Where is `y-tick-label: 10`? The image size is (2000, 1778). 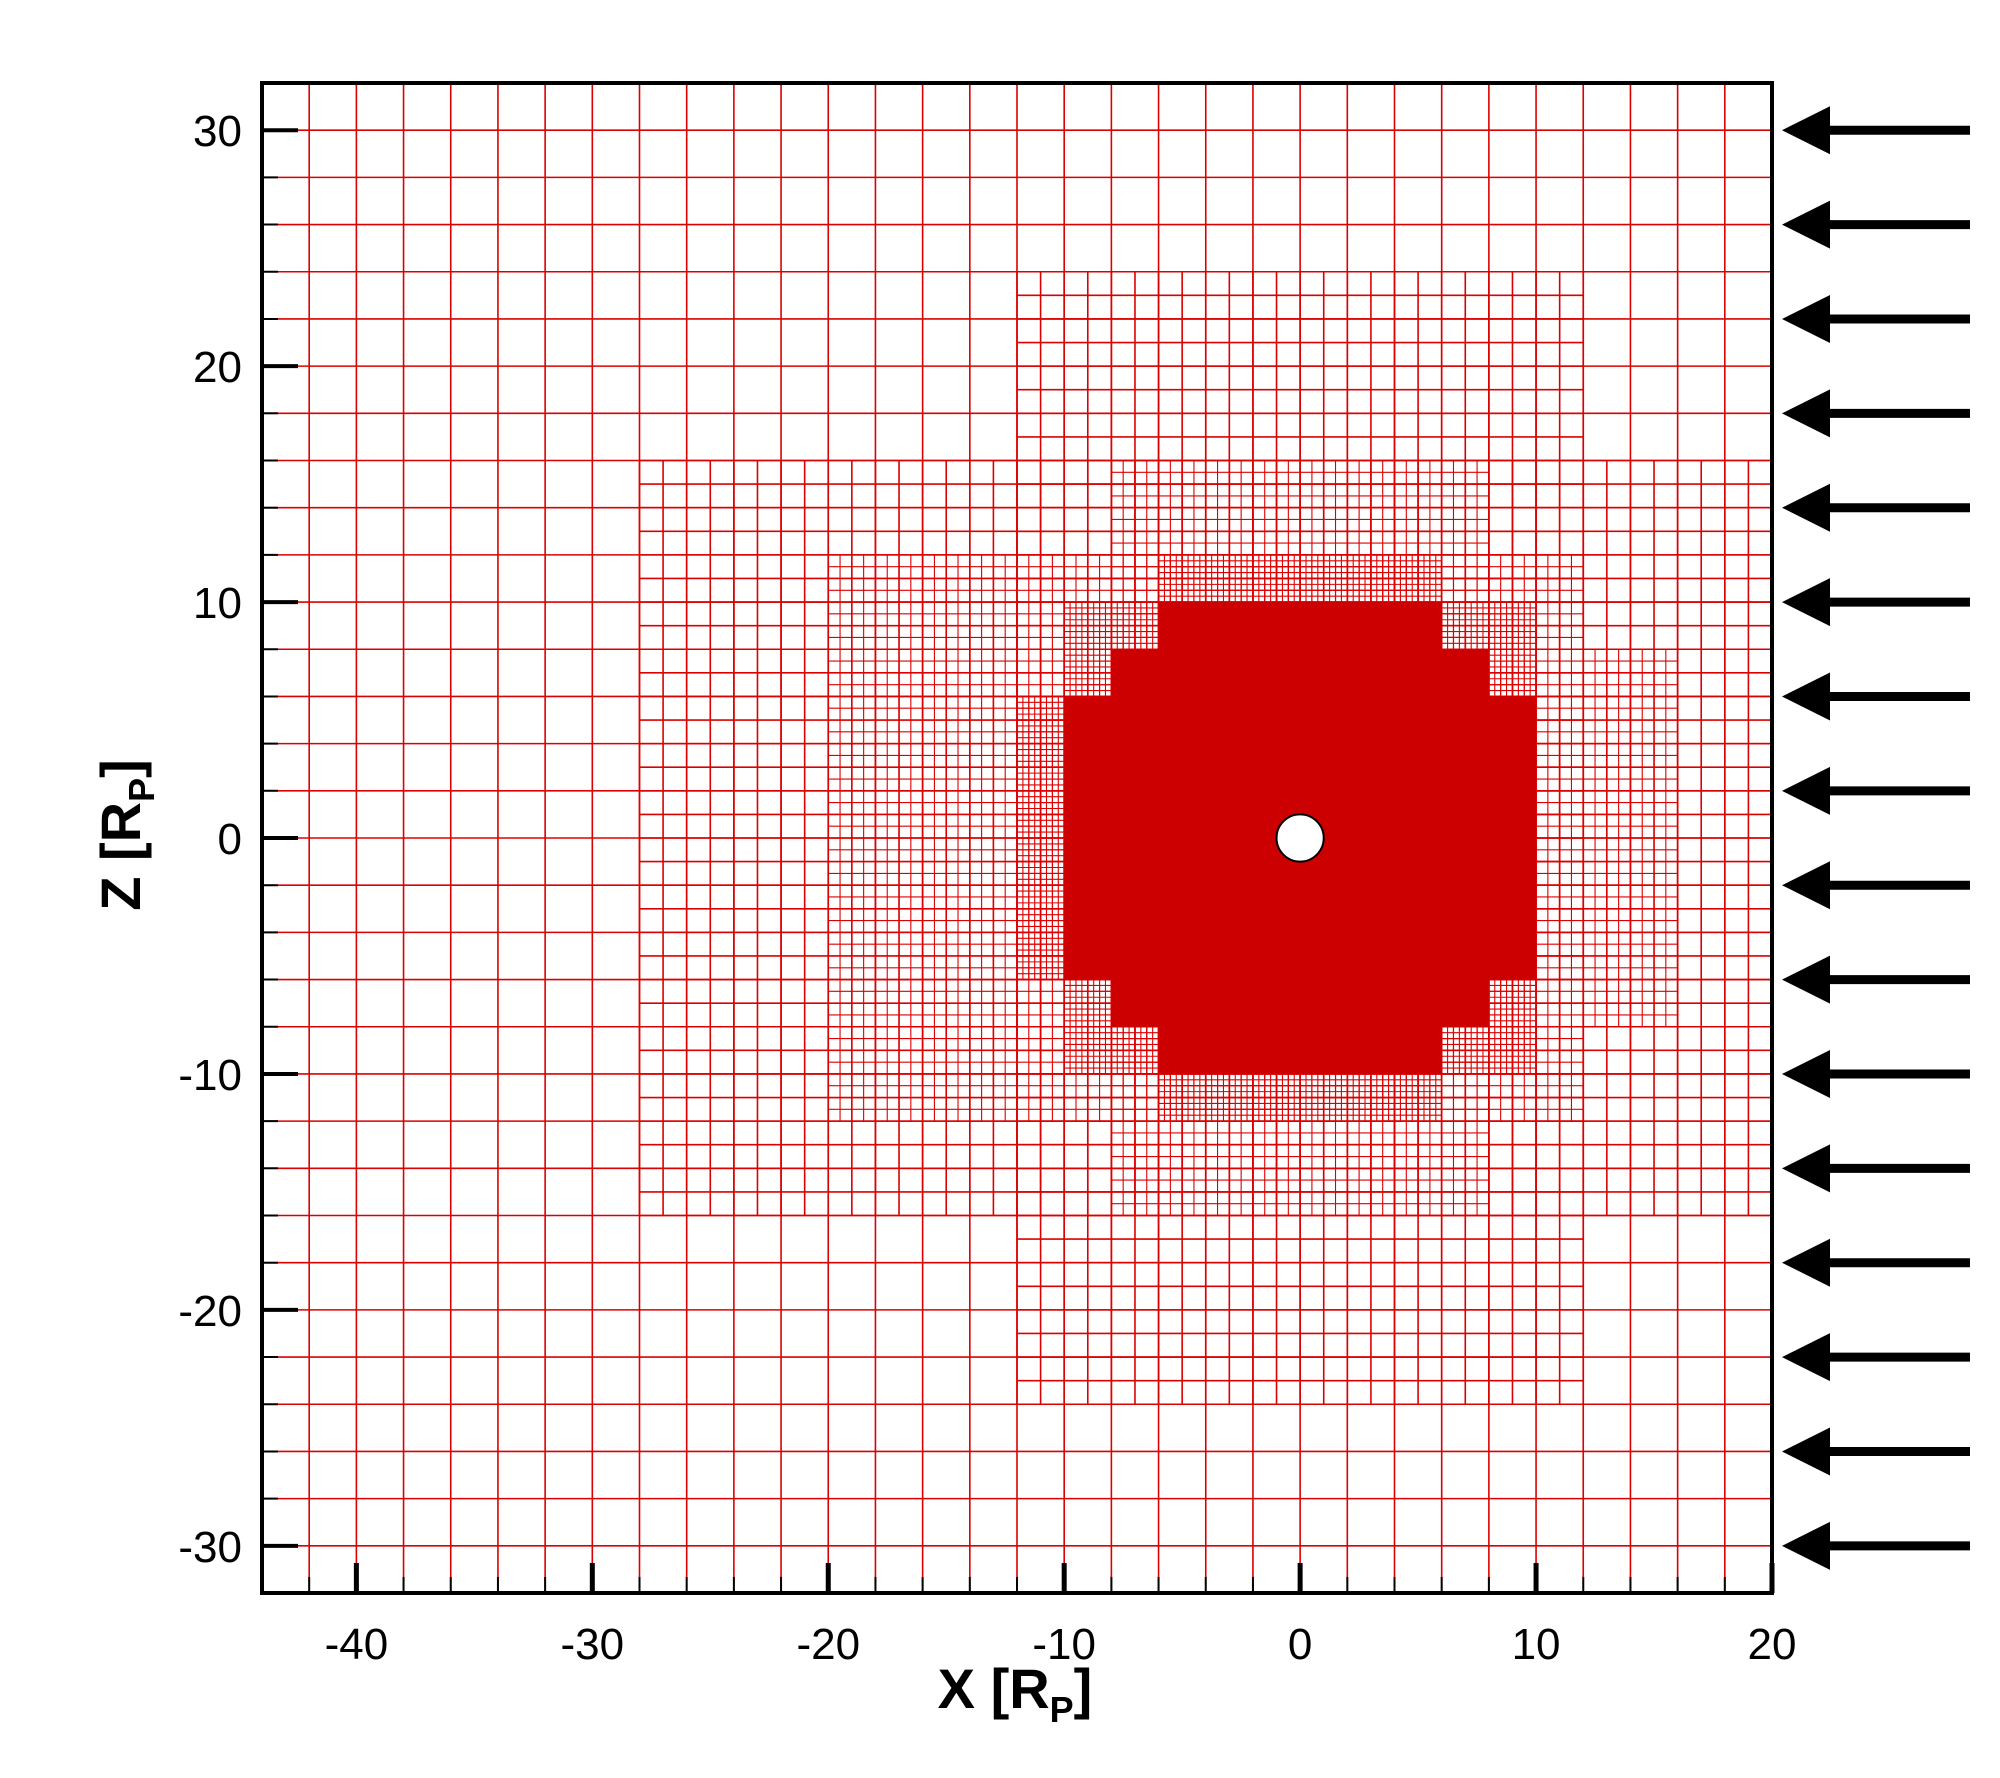
y-tick-label: 10 is located at coordinates (217, 603).